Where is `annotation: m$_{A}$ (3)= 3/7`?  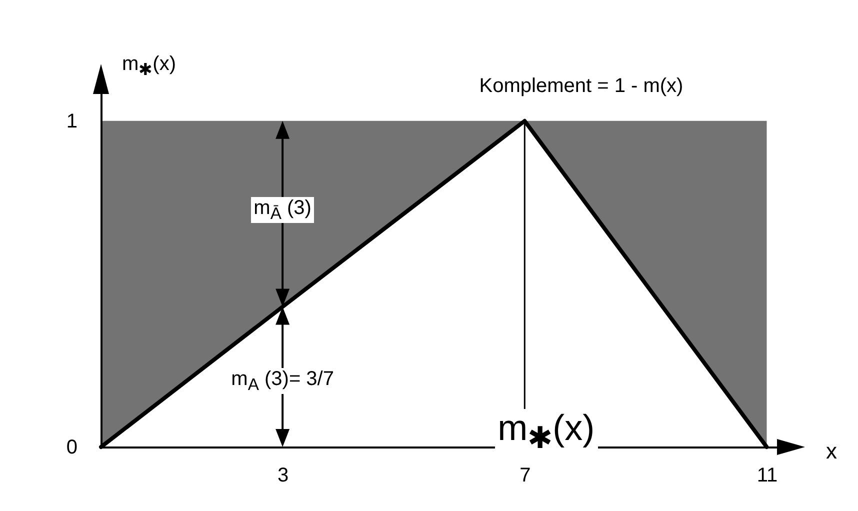 annotation: m$_{A}$ (3)= 3/7 is located at coordinates (282, 381).